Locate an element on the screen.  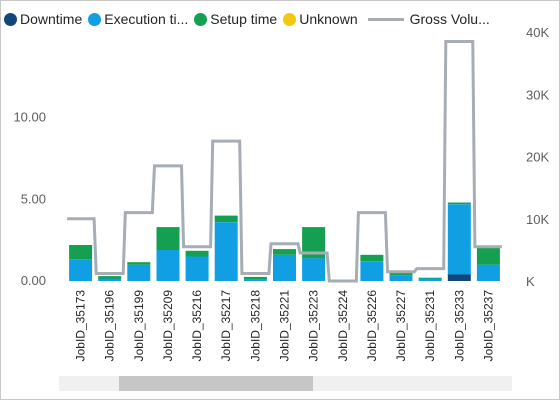
x-category-label: JobID_35233 is located at coordinates (459, 326).